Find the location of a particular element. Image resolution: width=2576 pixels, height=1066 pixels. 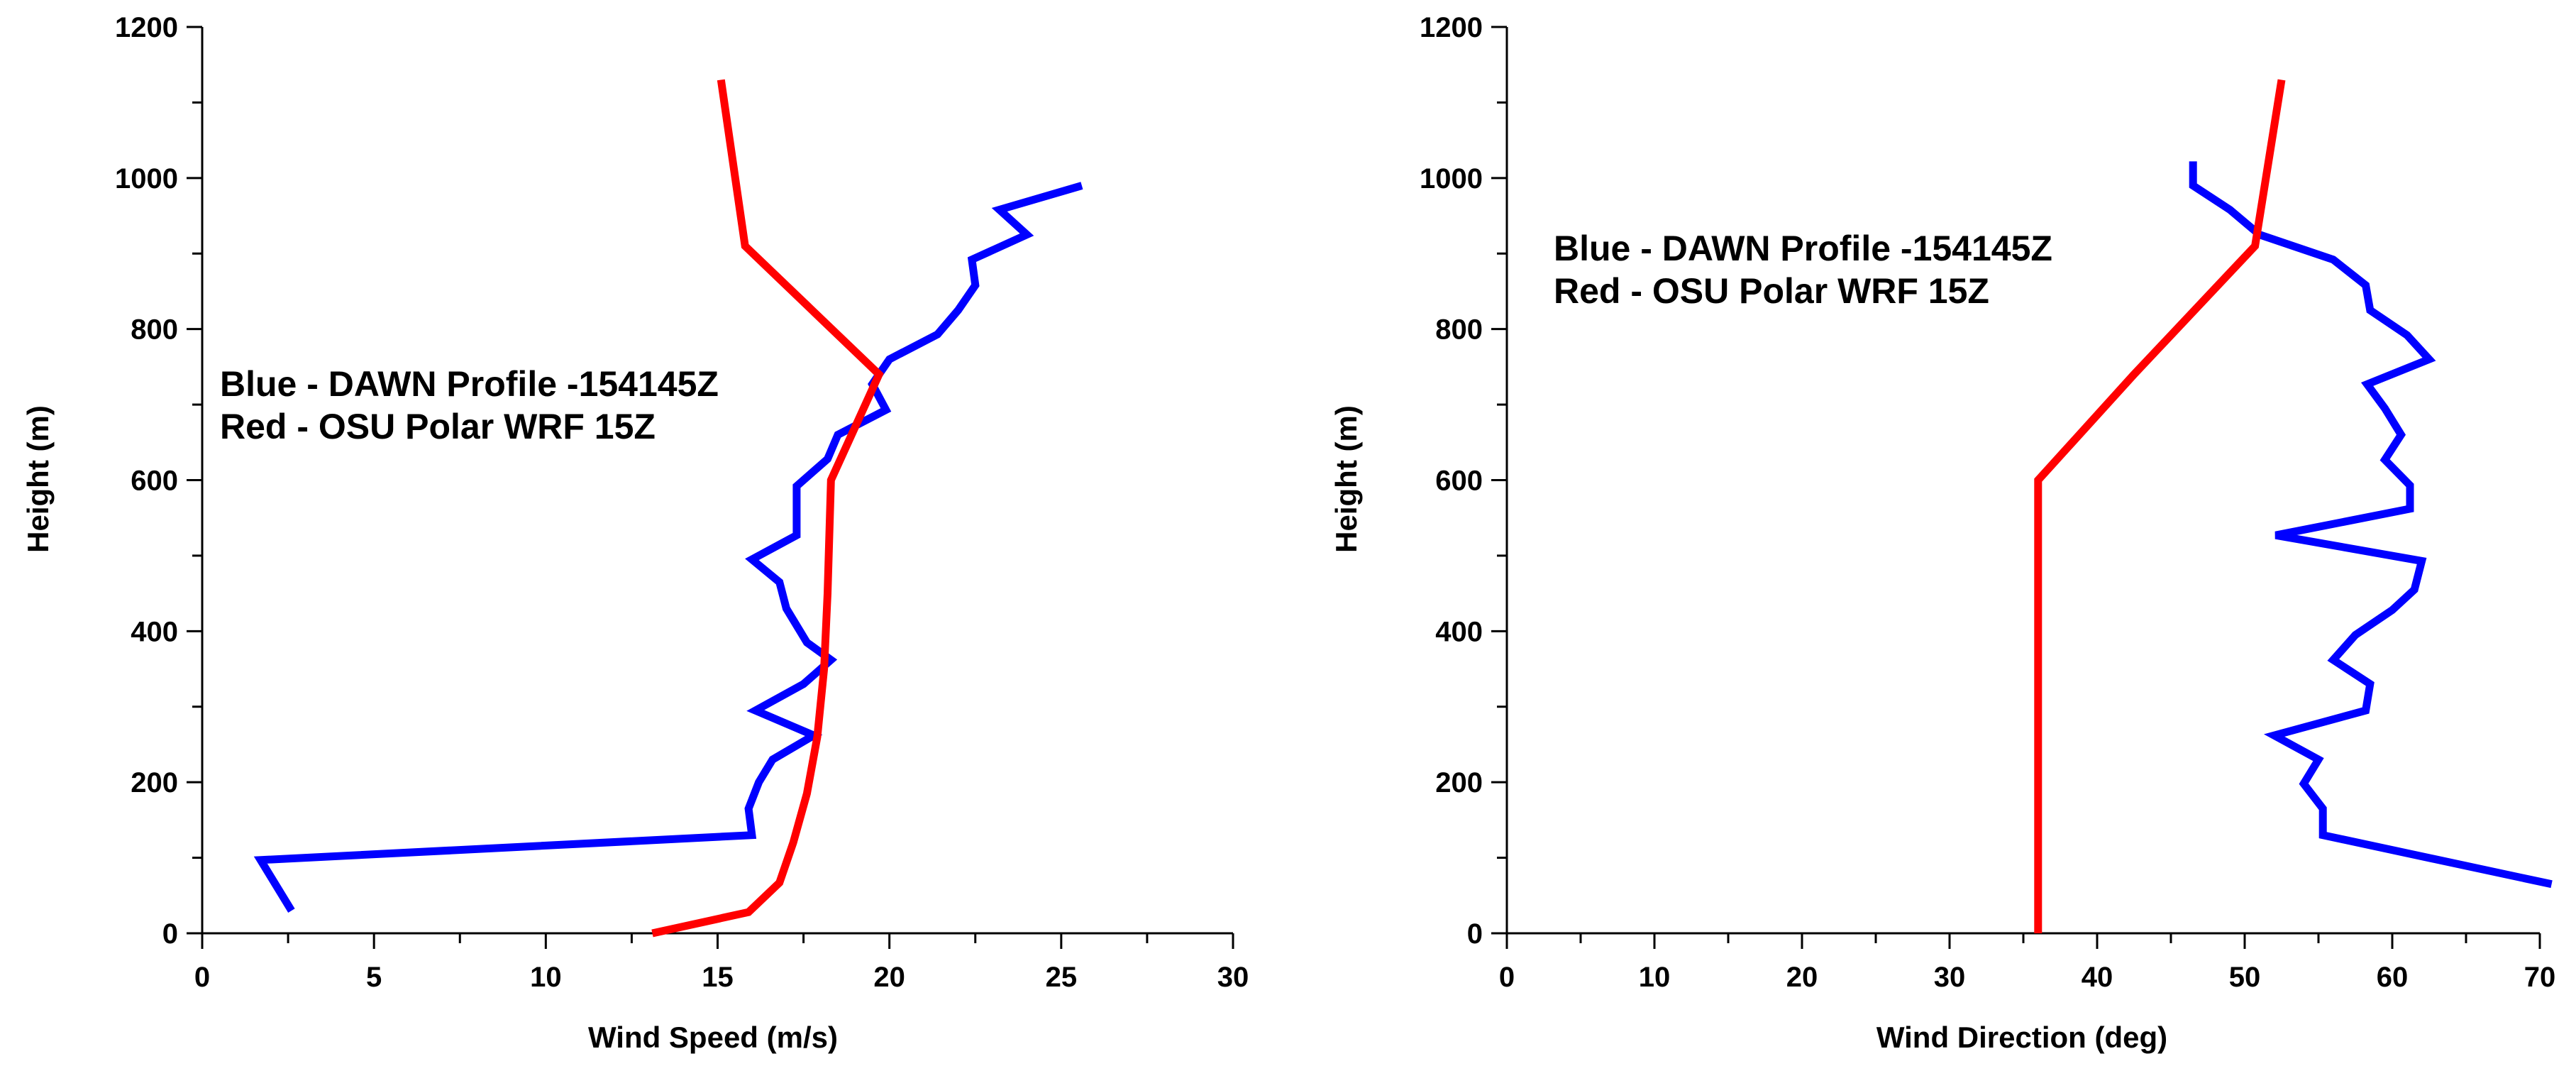

wind-speed-x-tick-label: 25 is located at coordinates (1062, 977).